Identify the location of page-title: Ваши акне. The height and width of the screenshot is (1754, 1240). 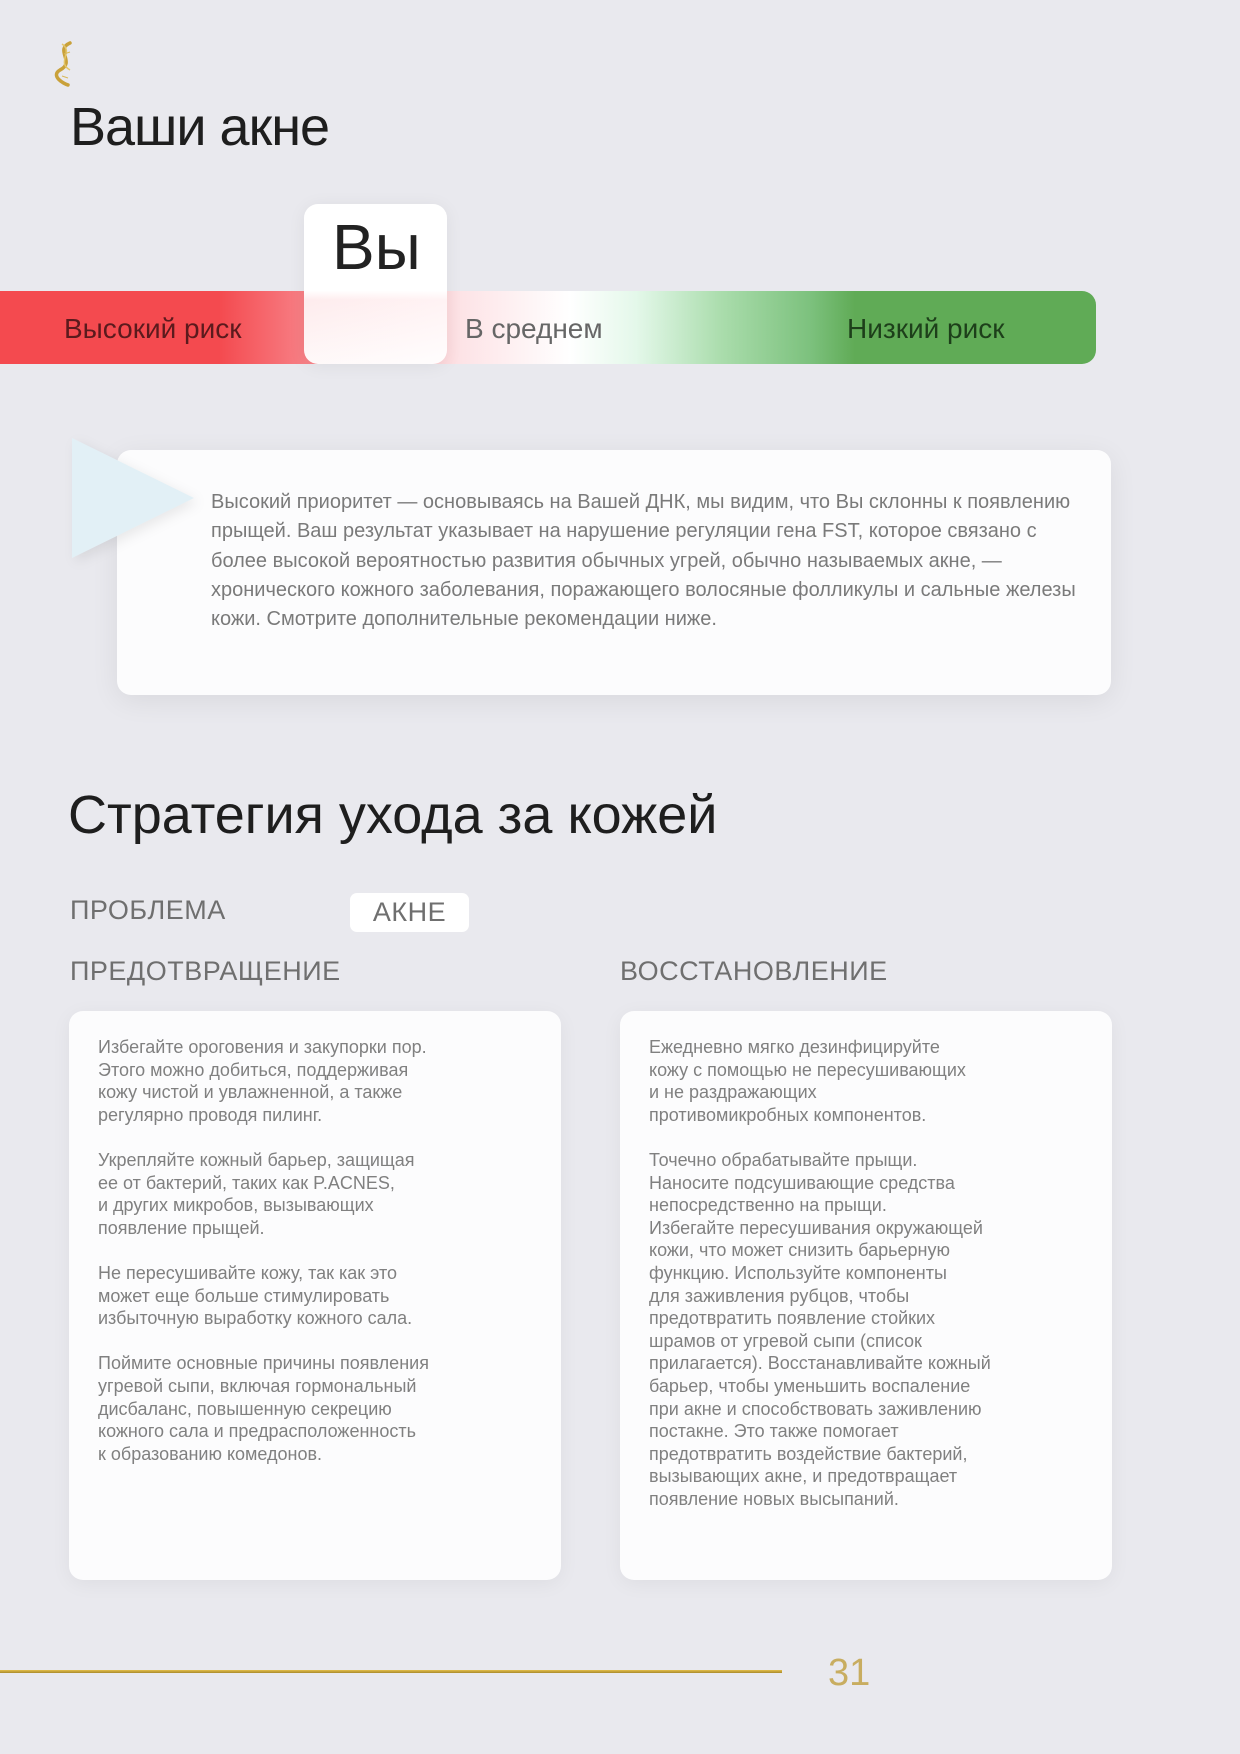
(200, 127).